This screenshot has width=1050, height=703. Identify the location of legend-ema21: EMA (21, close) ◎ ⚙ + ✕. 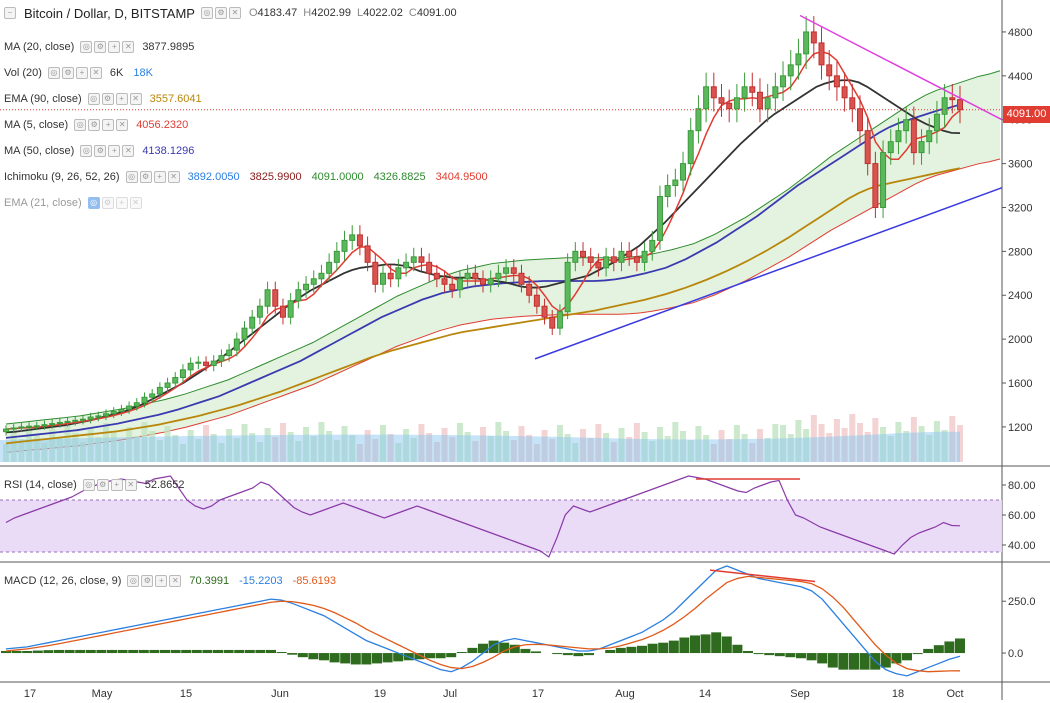
(77, 203).